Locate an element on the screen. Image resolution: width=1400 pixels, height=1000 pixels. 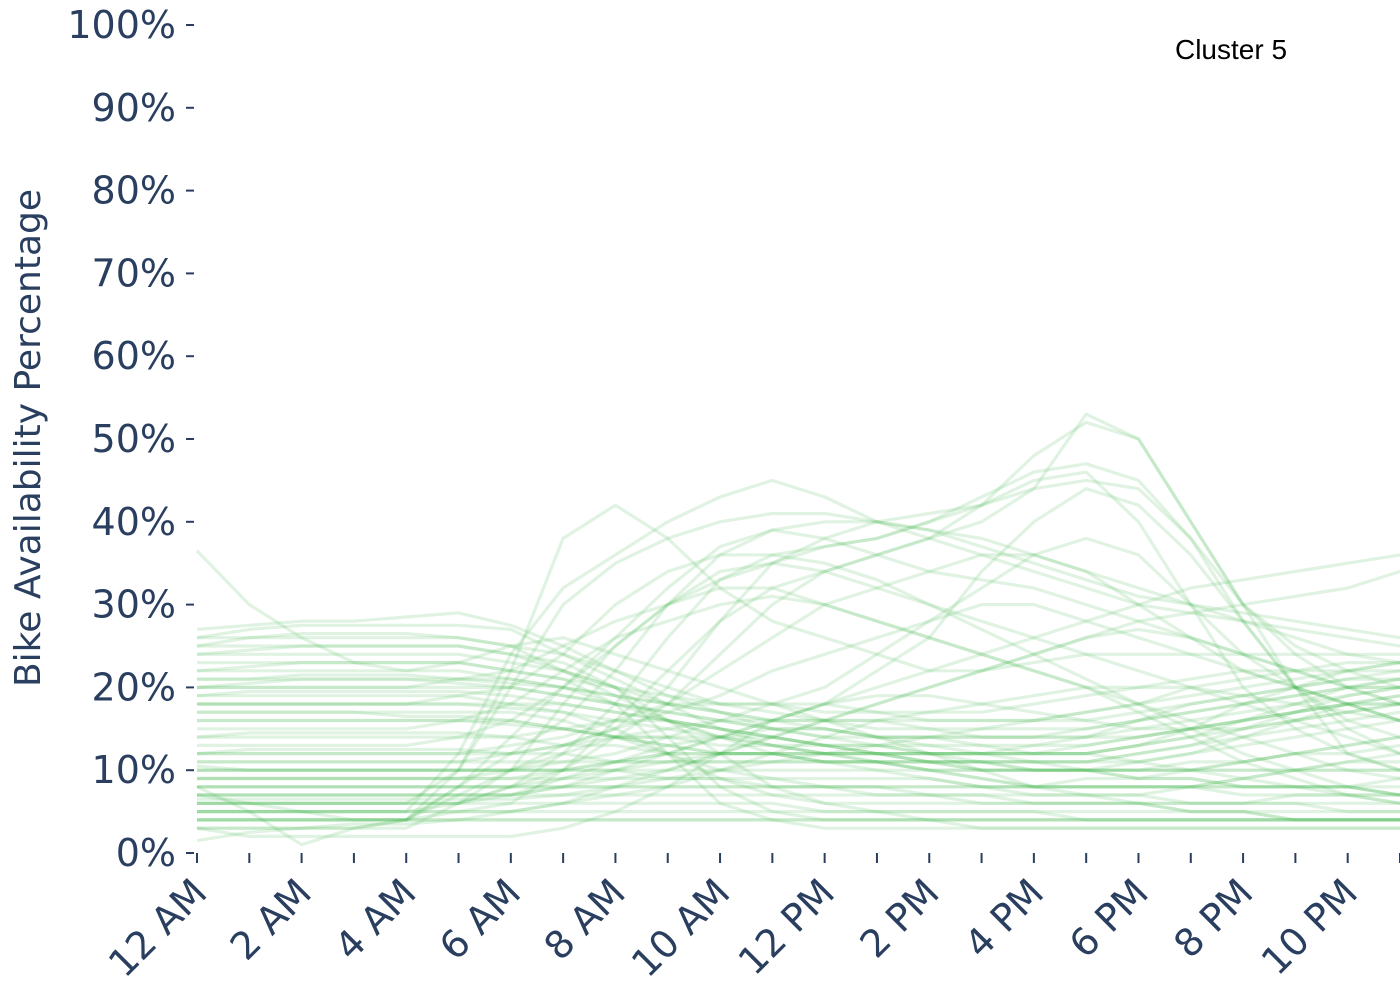
y-axis: 0% 10% 20% 30% 40% 50% 60% 70% 80% 90% 100% is located at coordinates (130, 439).